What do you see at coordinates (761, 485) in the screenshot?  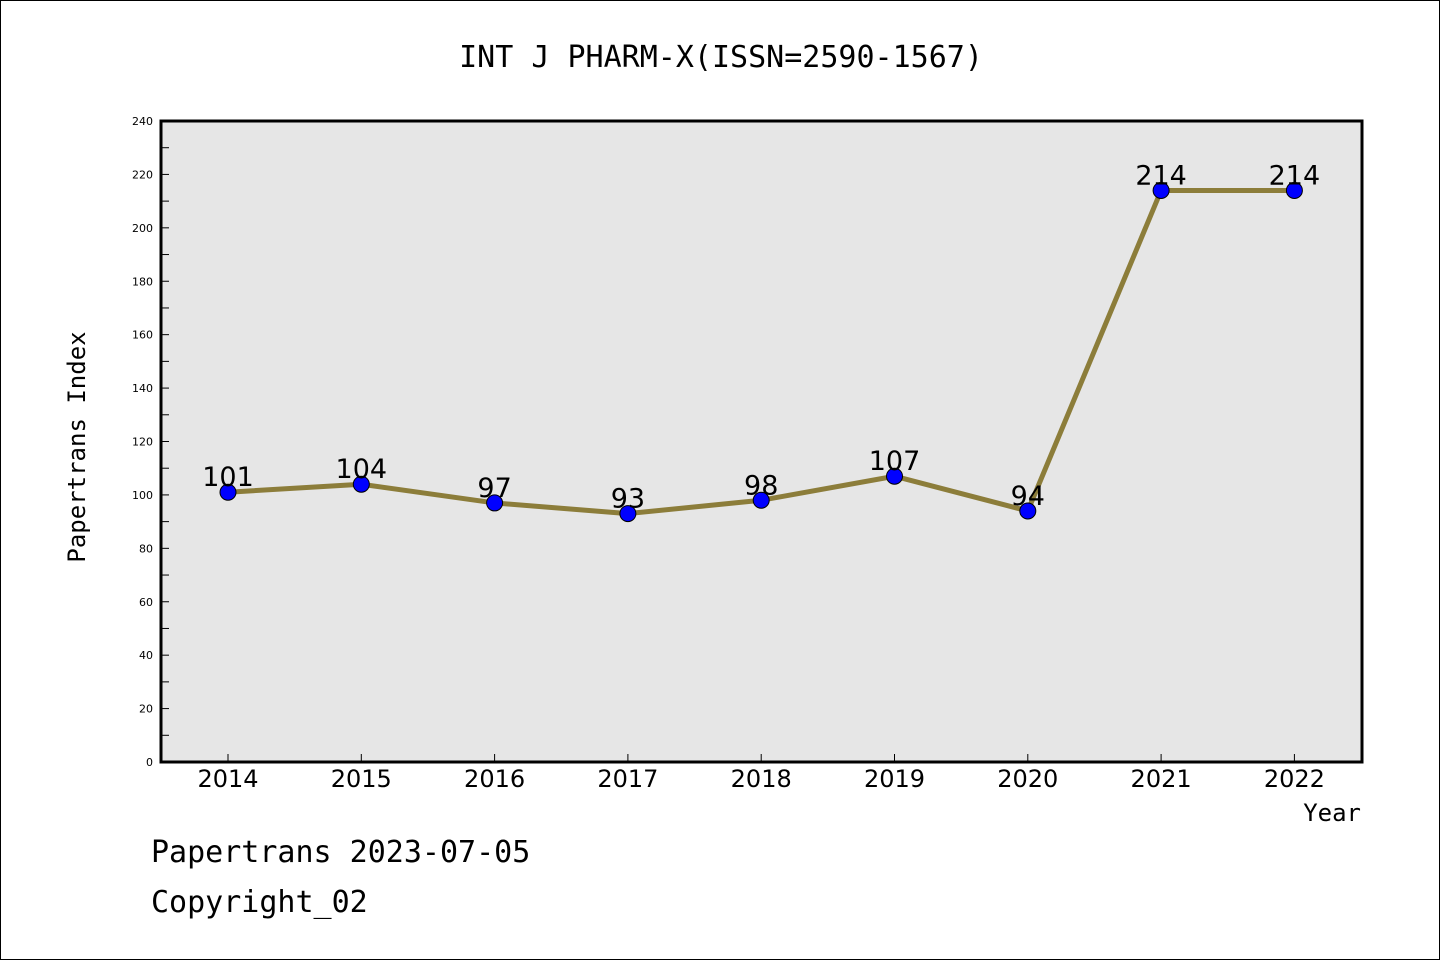 I see `data-point-label: 98` at bounding box center [761, 485].